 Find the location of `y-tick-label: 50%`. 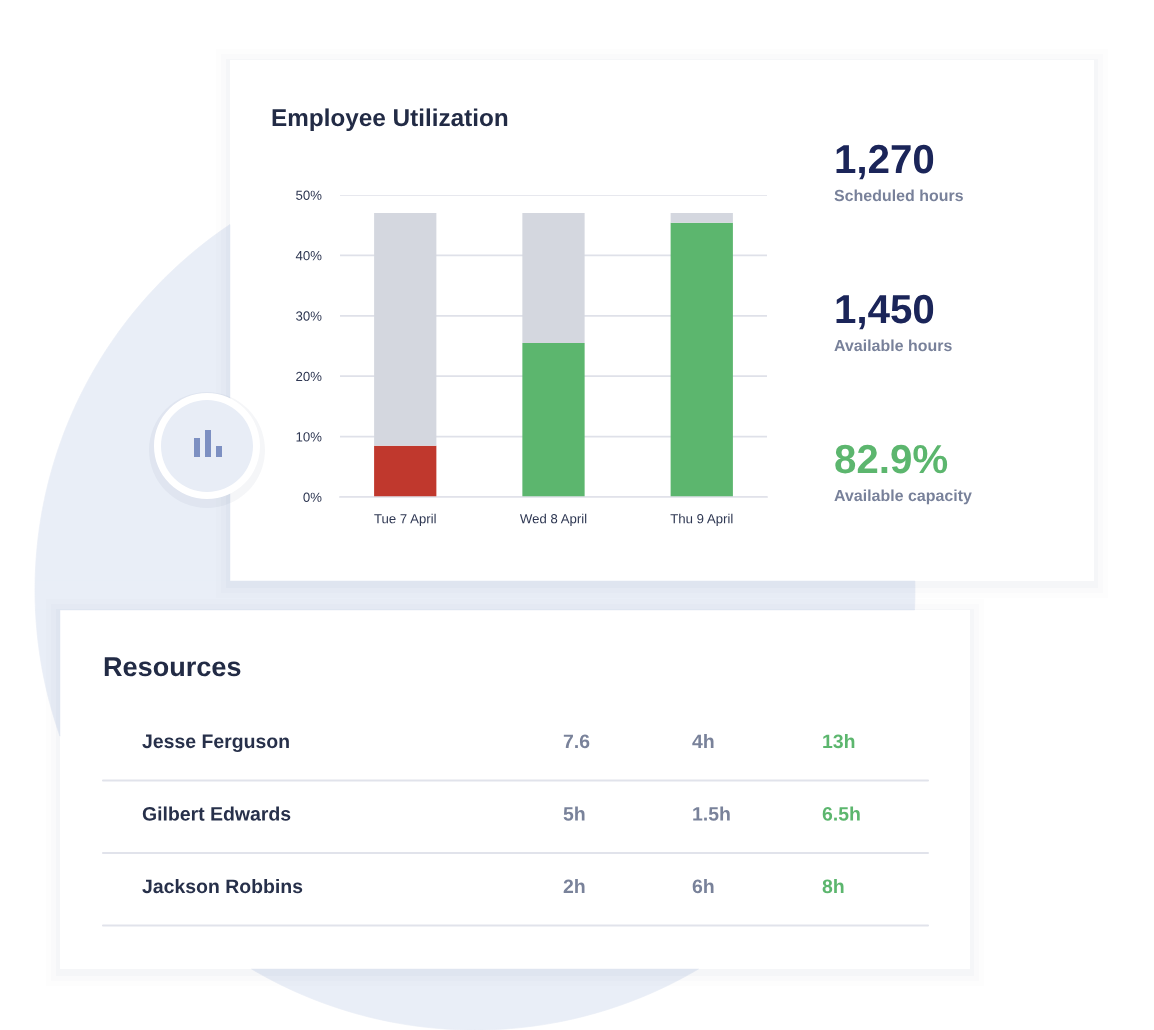

y-tick-label: 50% is located at coordinates (309, 195).